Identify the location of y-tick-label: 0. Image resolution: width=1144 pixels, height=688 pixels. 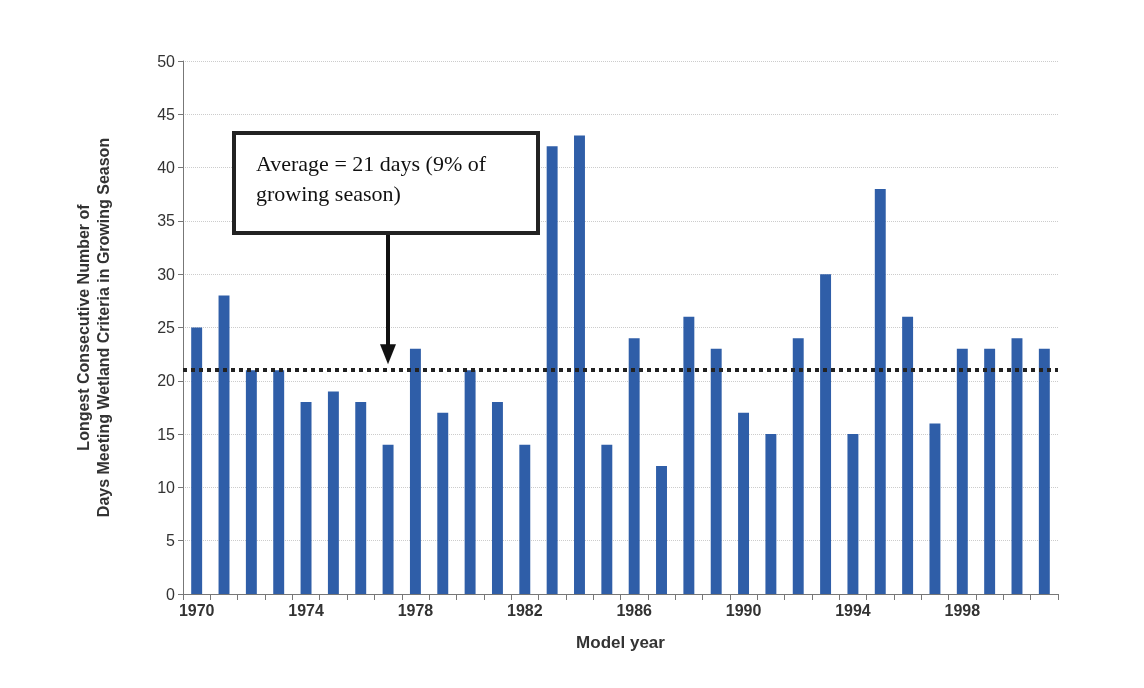
(171, 594).